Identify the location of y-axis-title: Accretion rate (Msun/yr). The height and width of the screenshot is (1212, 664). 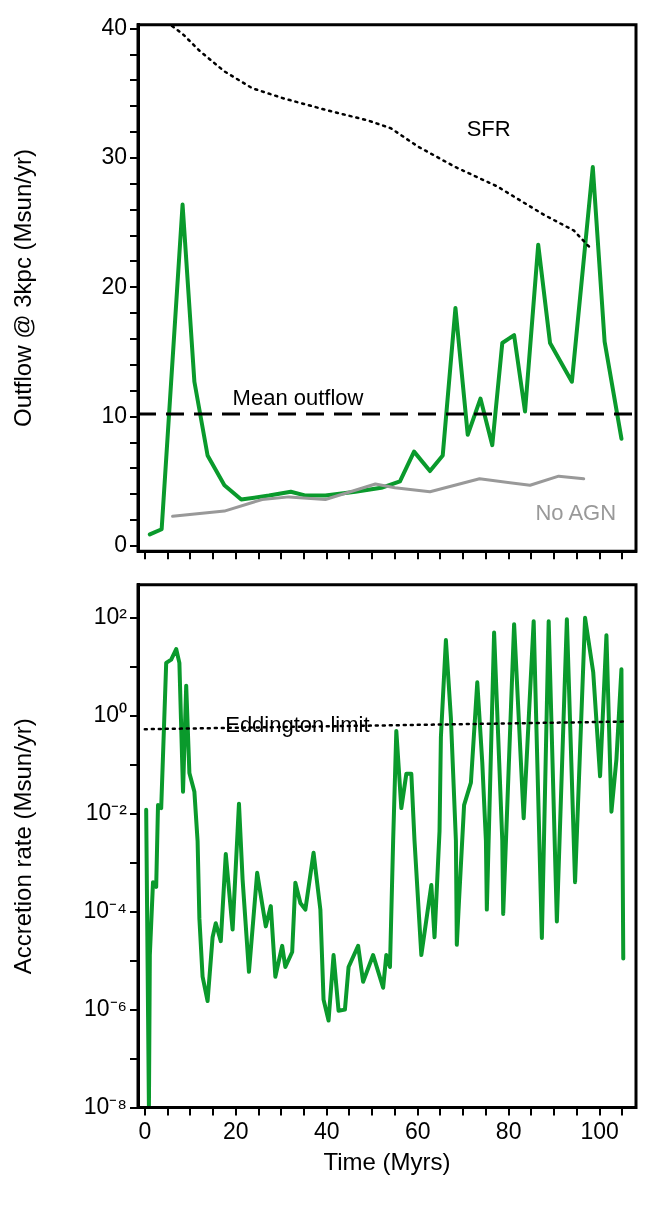
(23, 846).